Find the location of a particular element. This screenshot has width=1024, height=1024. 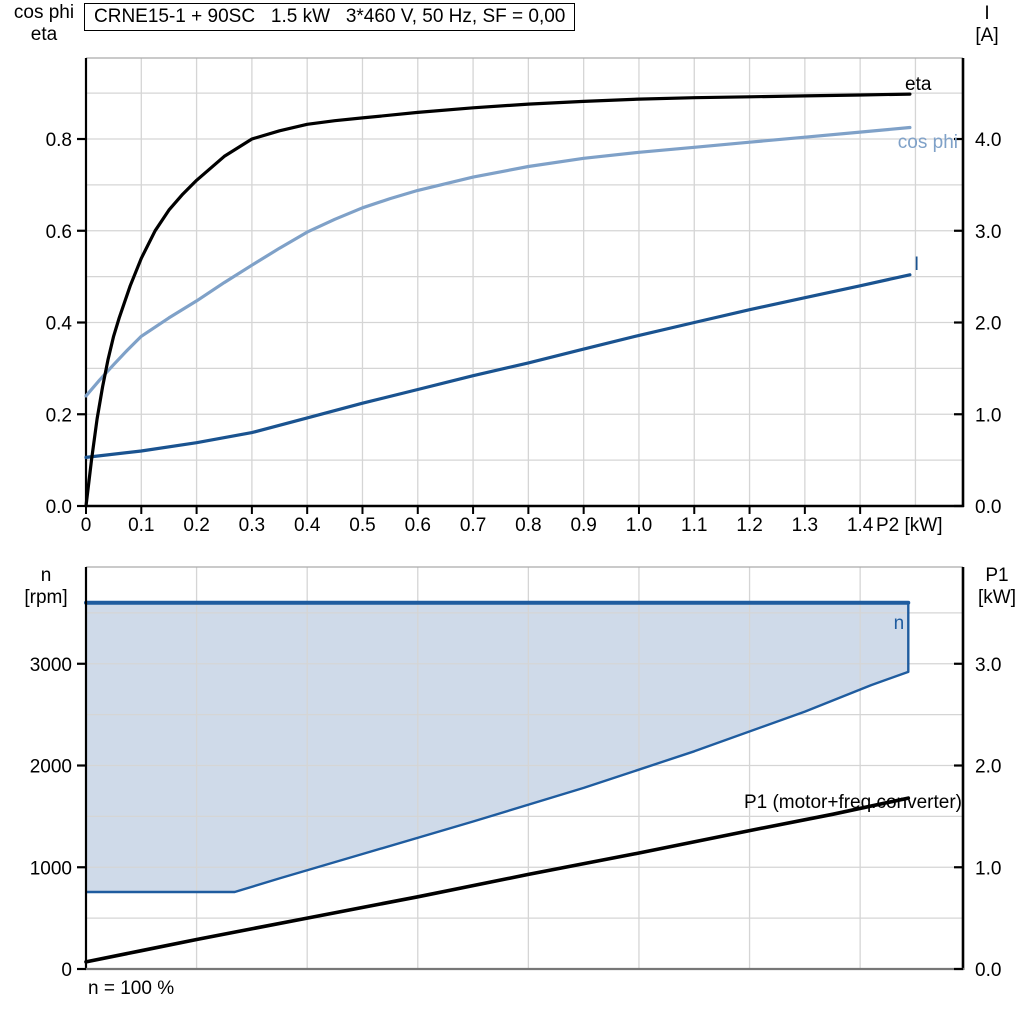

lower-left-axis-label: n [rpm] is located at coordinates (46, 587).